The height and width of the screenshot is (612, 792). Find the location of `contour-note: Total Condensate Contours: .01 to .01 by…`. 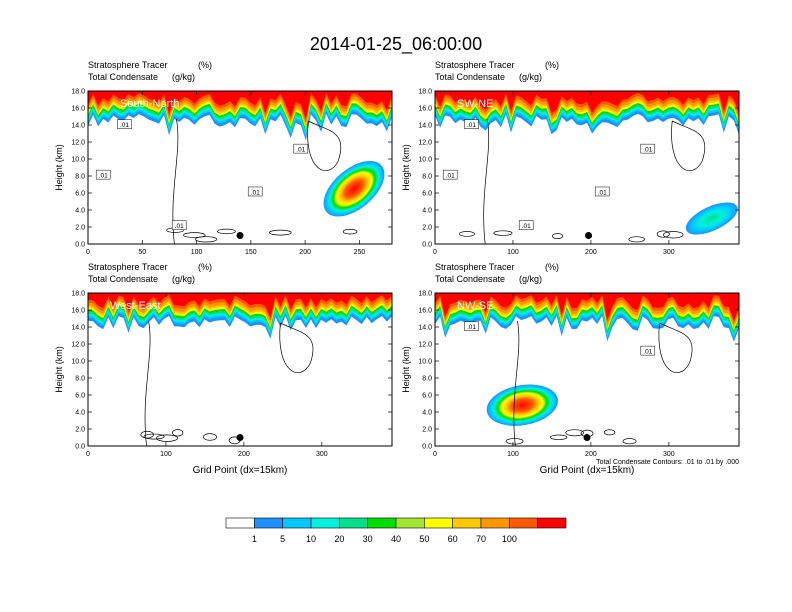

contour-note: Total Condensate Contours: .01 to .01 by… is located at coordinates (667, 462).